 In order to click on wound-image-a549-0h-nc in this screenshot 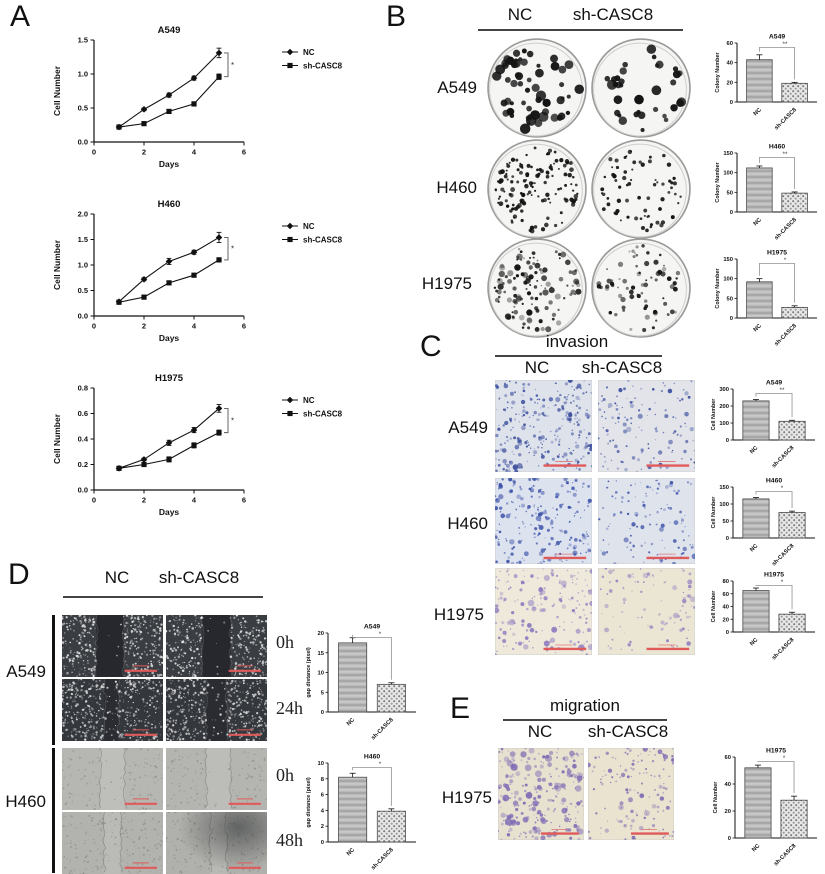, I will do `click(112, 646)`.